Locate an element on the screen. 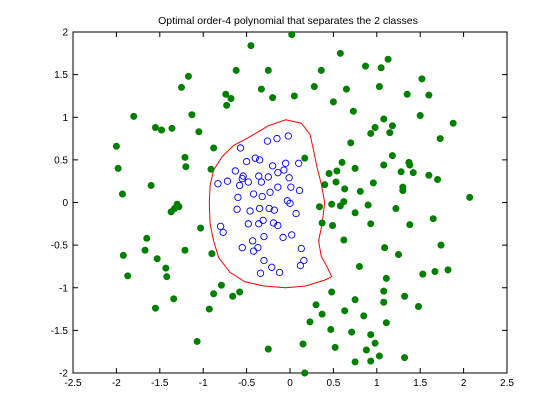 This screenshot has height=420, width=560. y-tick-label: -1.5 is located at coordinates (60, 331).